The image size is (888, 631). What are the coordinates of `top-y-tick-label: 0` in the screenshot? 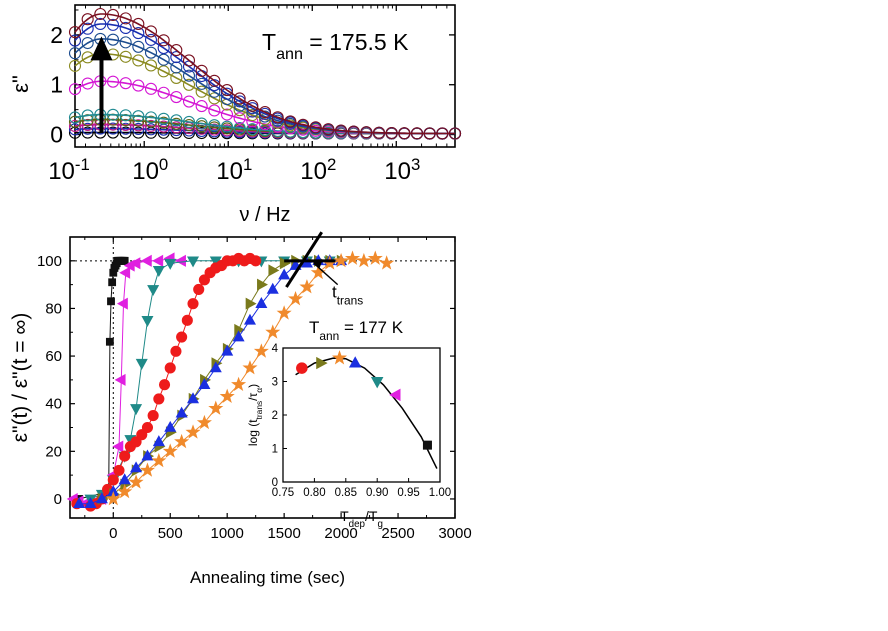 It's located at (56, 135).